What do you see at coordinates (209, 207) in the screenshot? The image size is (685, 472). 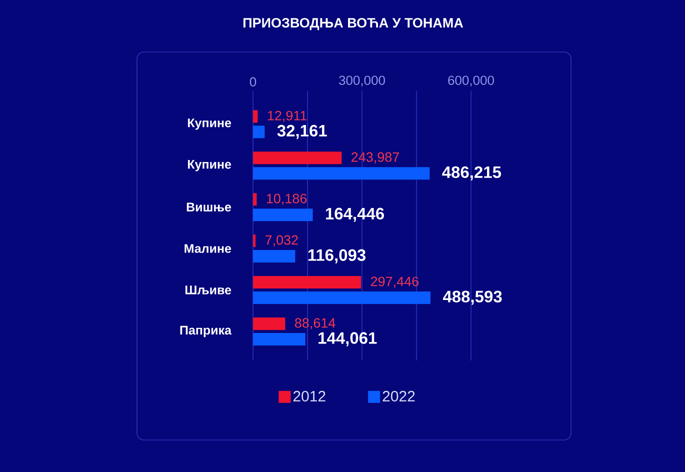 I see `y-tick-label: Вишње` at bounding box center [209, 207].